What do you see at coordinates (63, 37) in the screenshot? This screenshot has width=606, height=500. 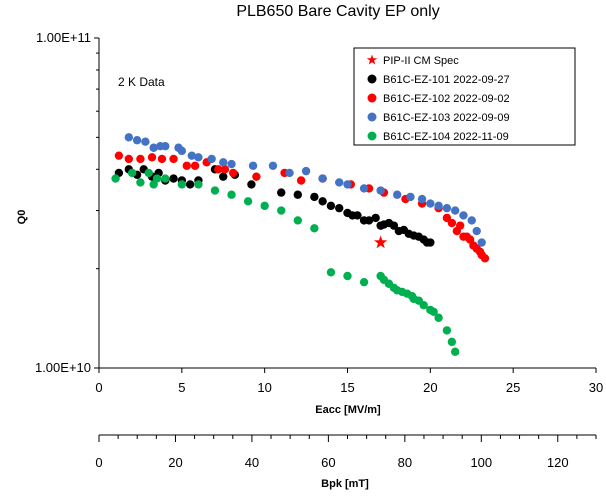 I see `y-tick-label: 1.00E+11` at bounding box center [63, 37].